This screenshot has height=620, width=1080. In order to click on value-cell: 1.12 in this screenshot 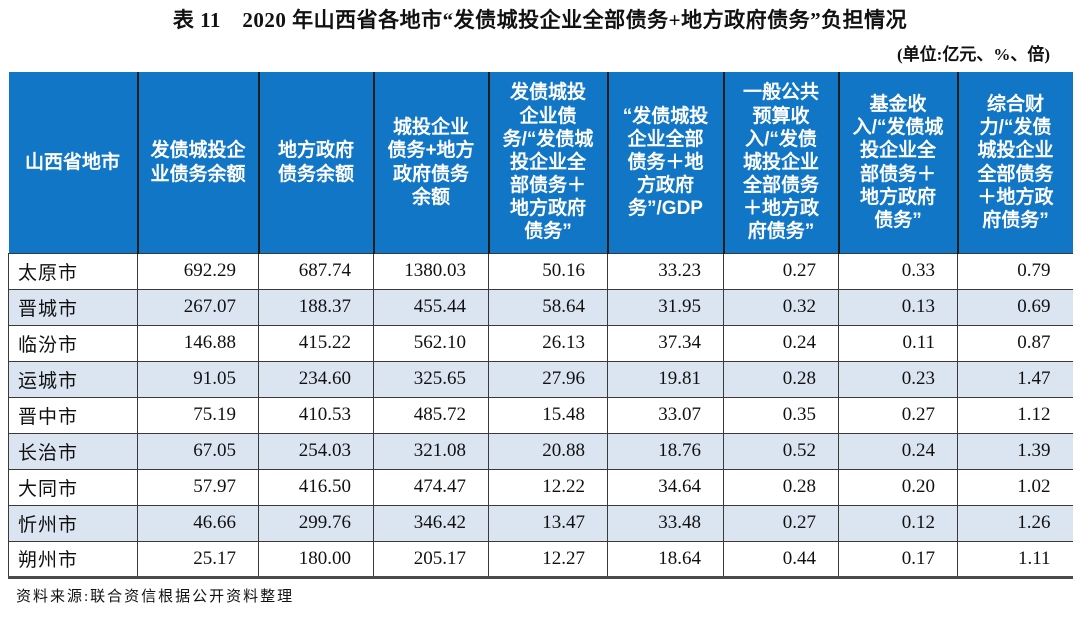, I will do `click(1015, 415)`.